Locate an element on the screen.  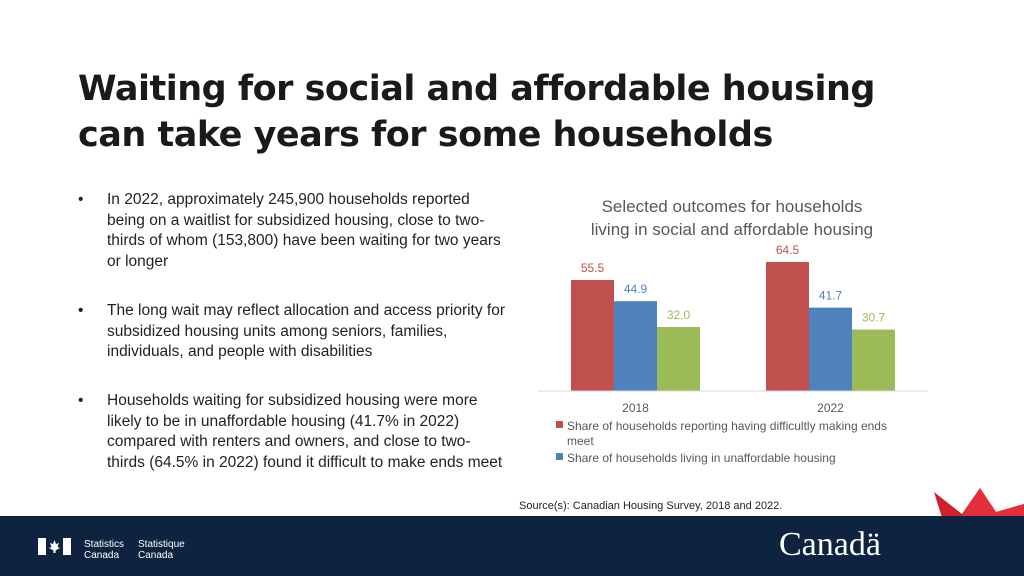
statcan-fr-line-1: Statistique is located at coordinates (161, 544).